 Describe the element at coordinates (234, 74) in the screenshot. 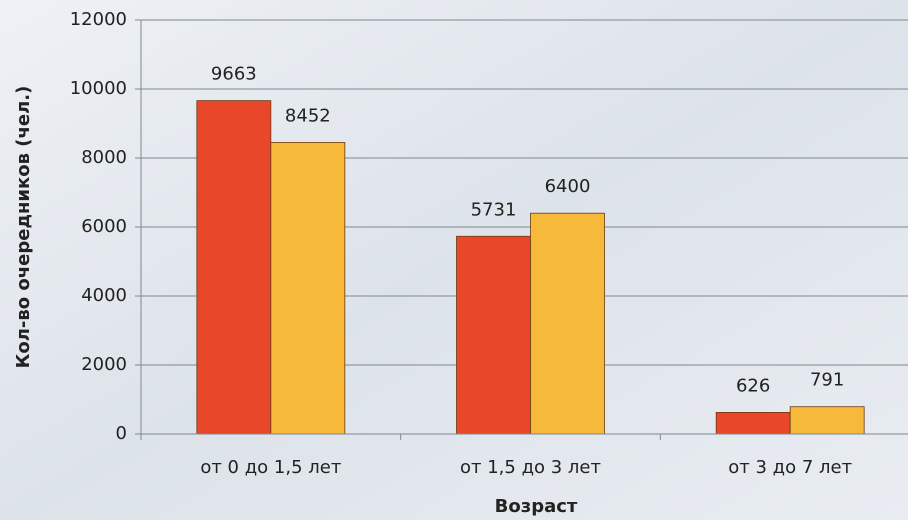

I see `data-label: 9663` at that location.